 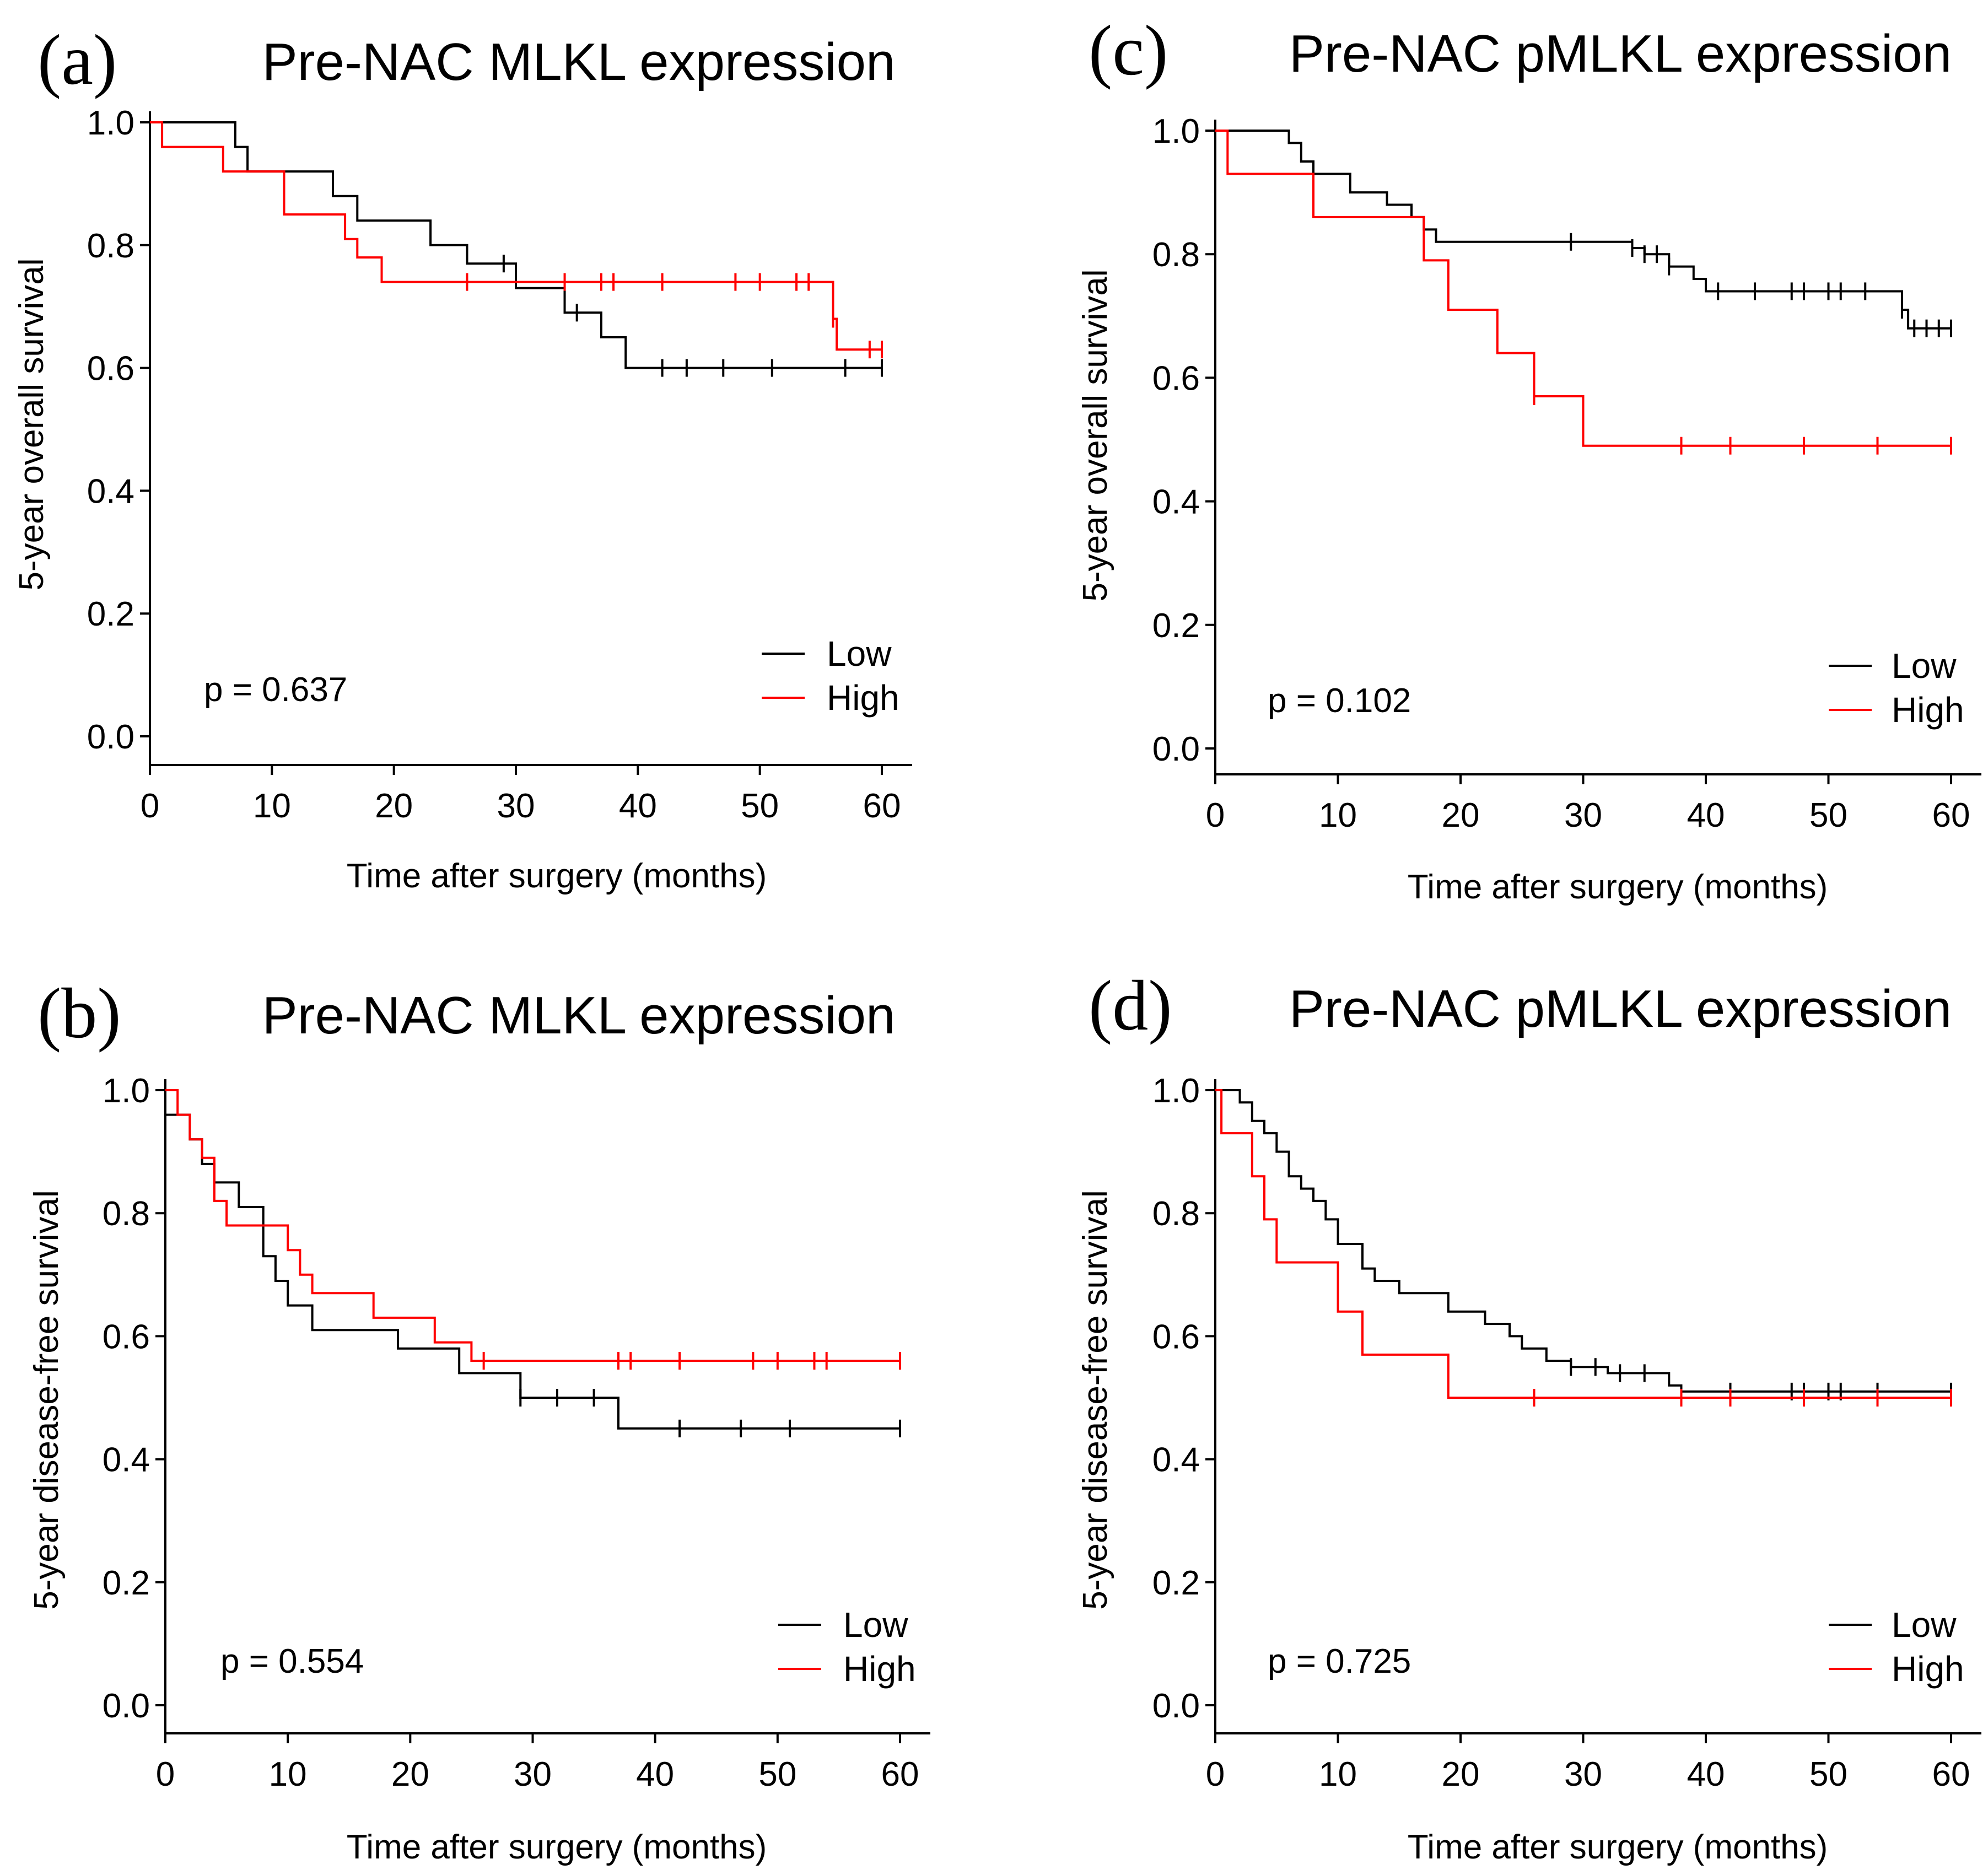 What do you see at coordinates (1583, 230) in the screenshot?
I see `panel-c-curve-low` at bounding box center [1583, 230].